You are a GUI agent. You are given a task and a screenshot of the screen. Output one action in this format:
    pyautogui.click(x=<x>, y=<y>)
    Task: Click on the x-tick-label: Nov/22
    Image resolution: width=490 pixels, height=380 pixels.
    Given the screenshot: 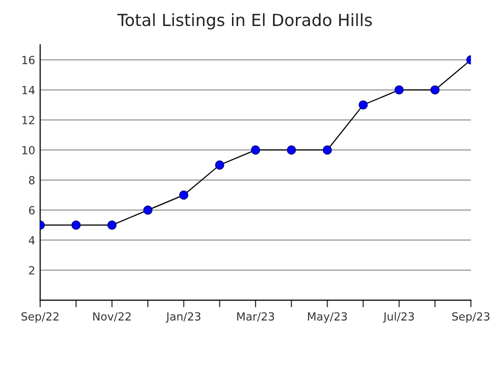 What is the action you would take?
    pyautogui.click(x=112, y=317)
    